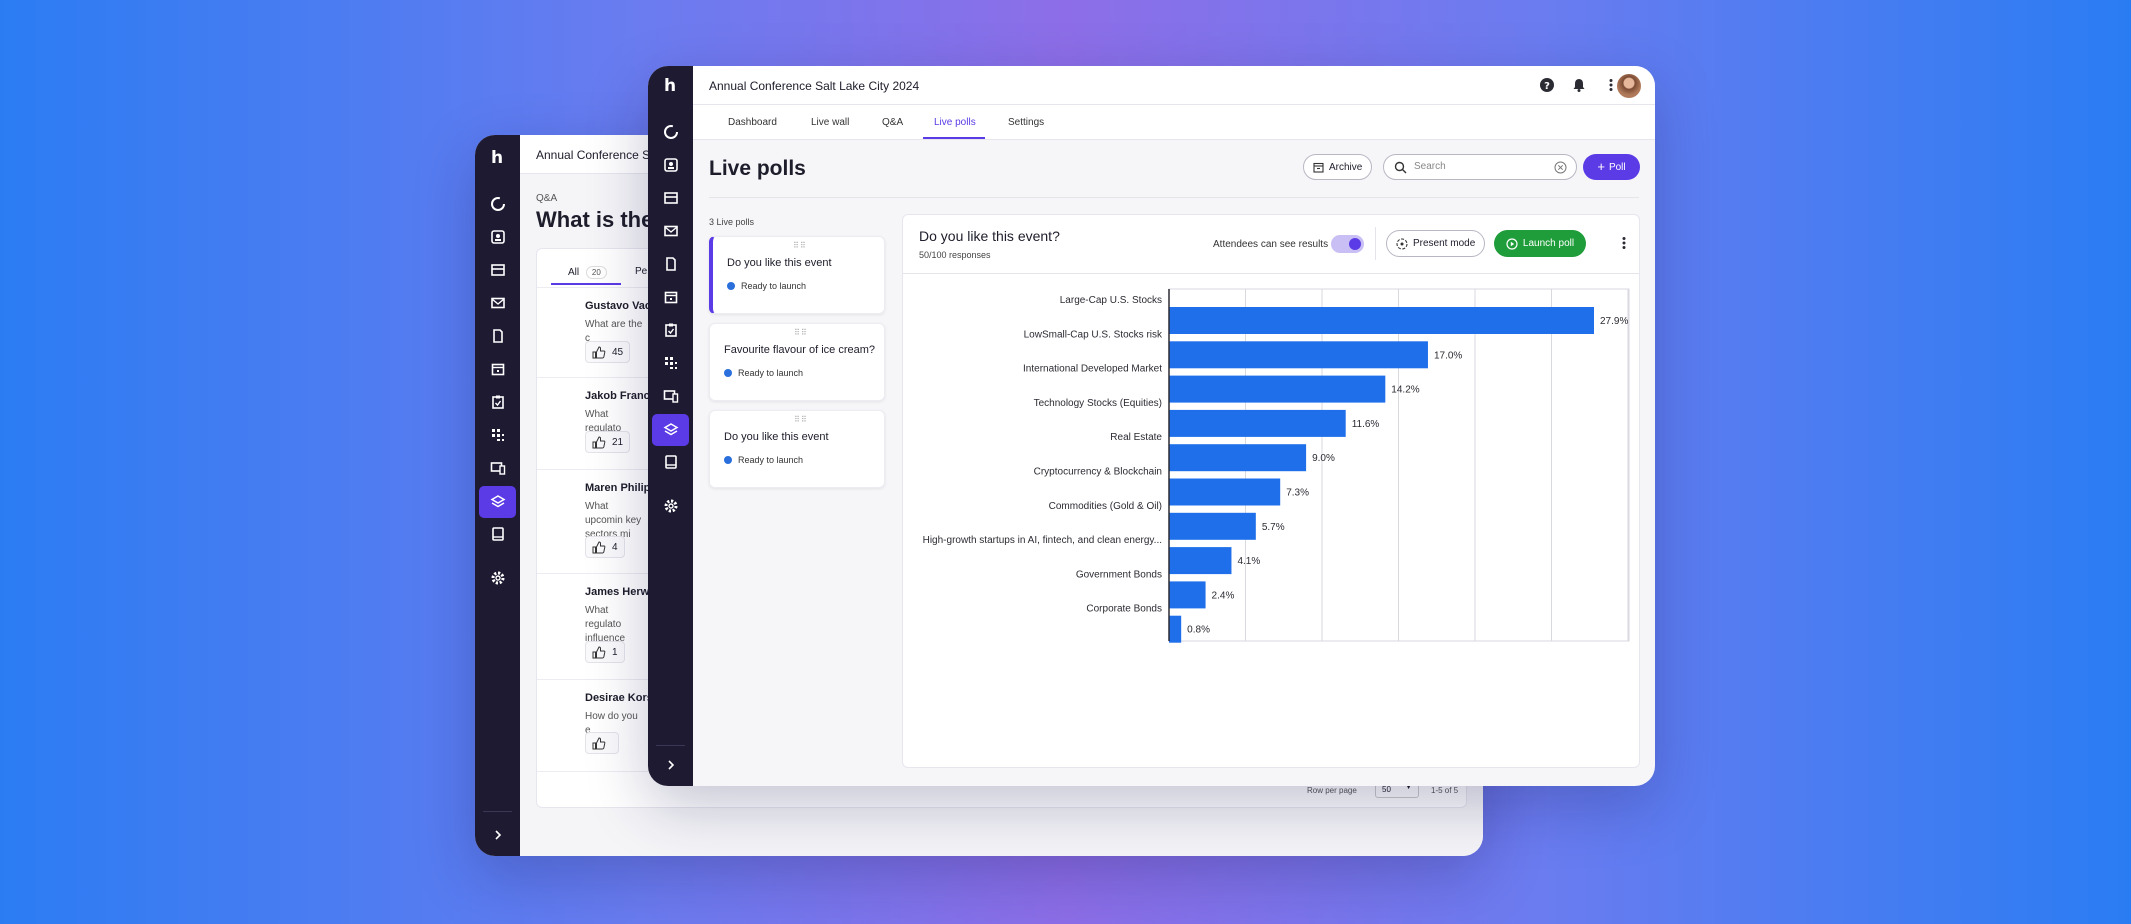 This screenshot has height=924, width=2131. I want to click on category-label: International Developed Market, so click(1092, 369).